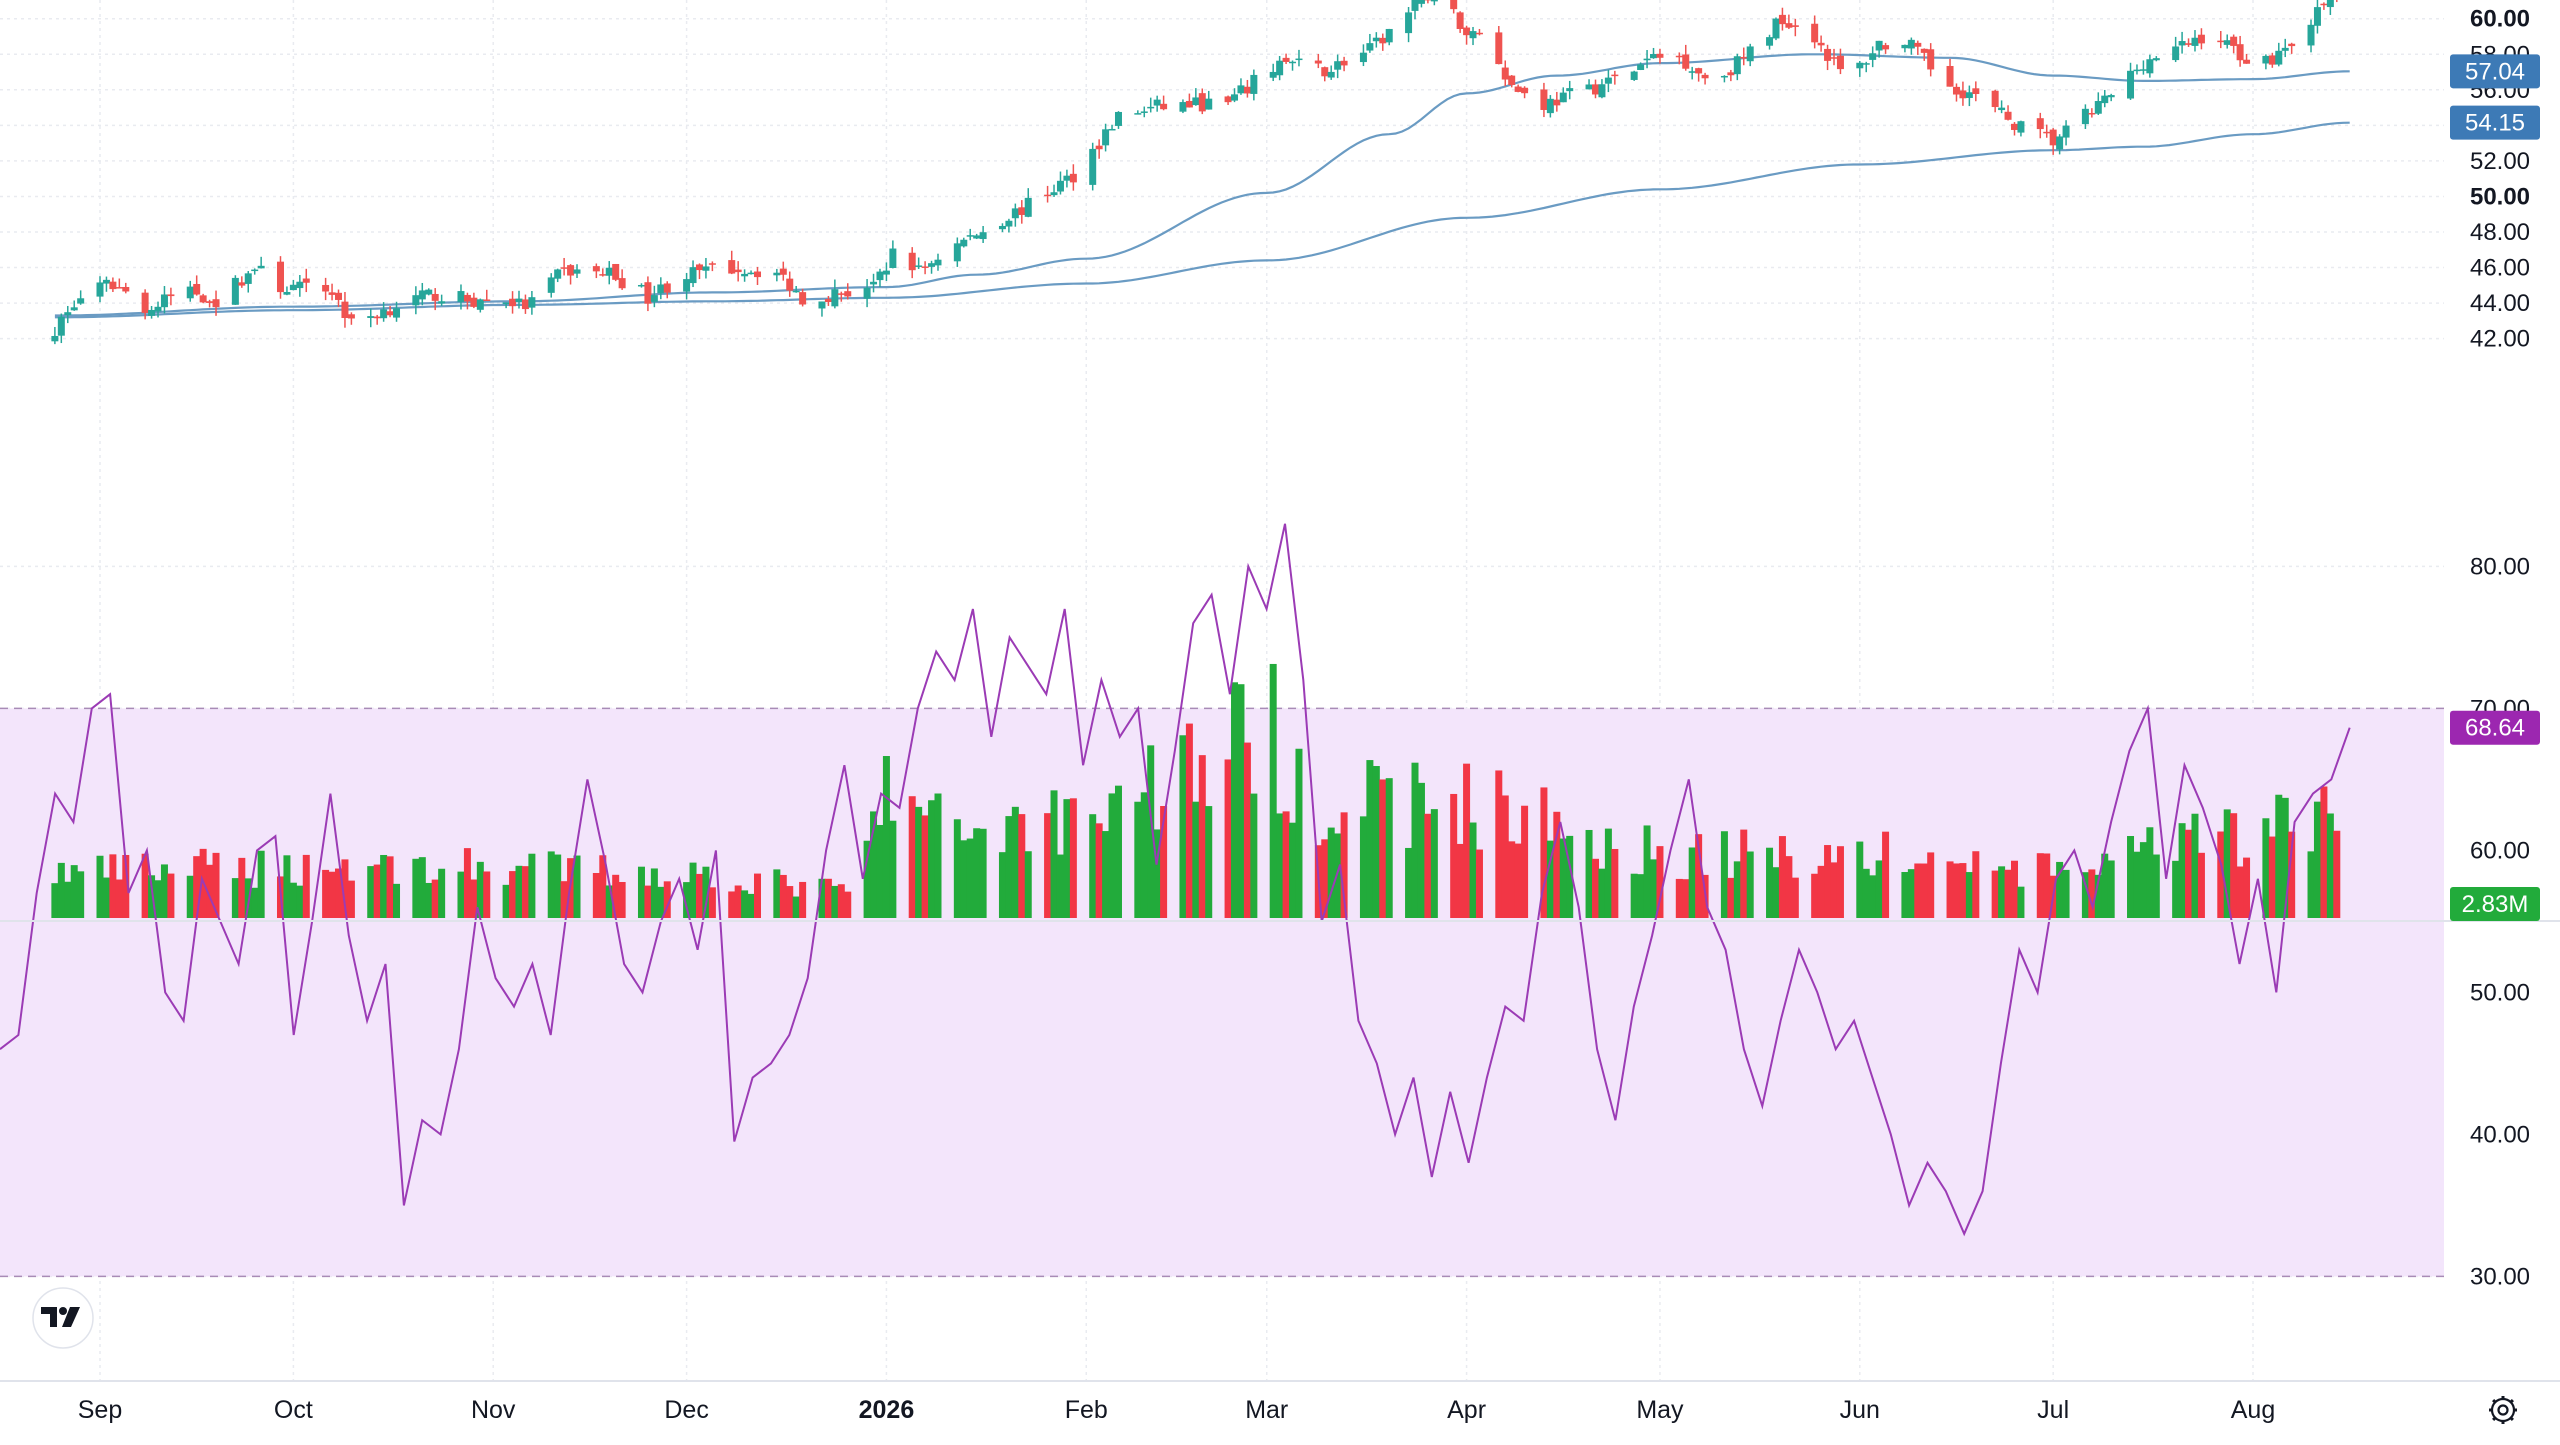 The image size is (2560, 1445). What do you see at coordinates (100, 1410) in the screenshot?
I see `time-tick-label: Sep` at bounding box center [100, 1410].